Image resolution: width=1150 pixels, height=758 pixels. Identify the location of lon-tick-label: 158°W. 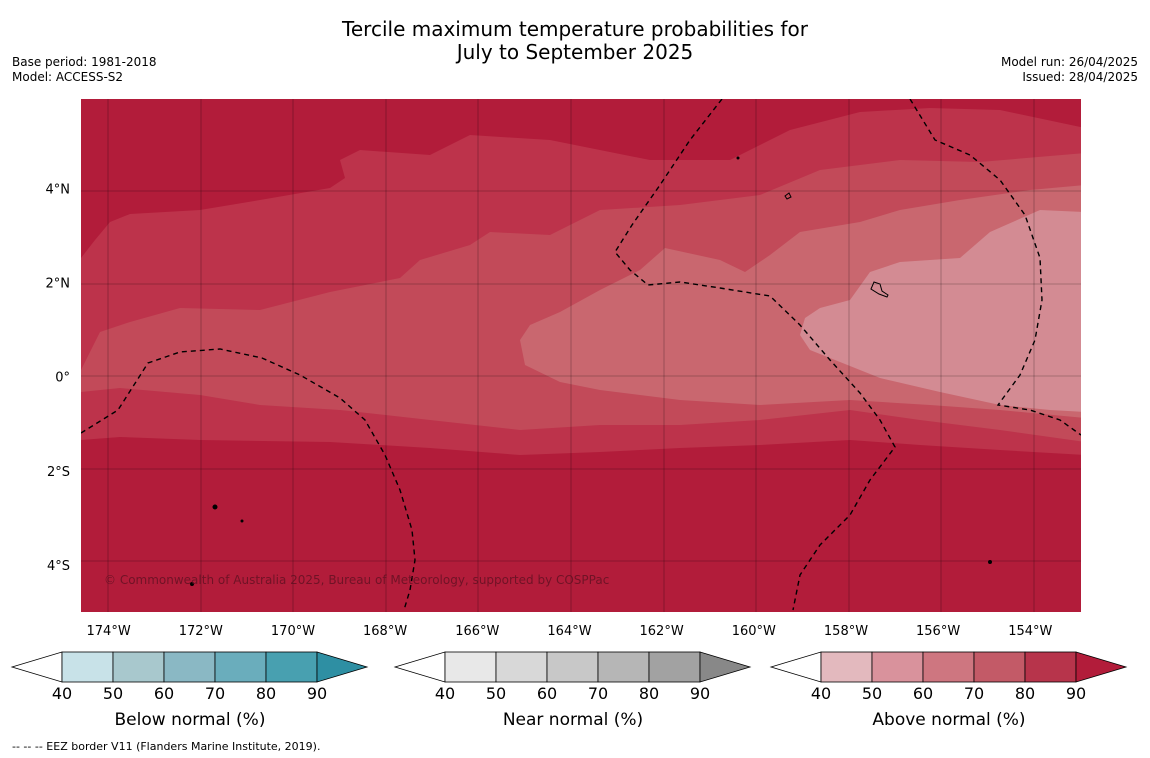
(846, 631).